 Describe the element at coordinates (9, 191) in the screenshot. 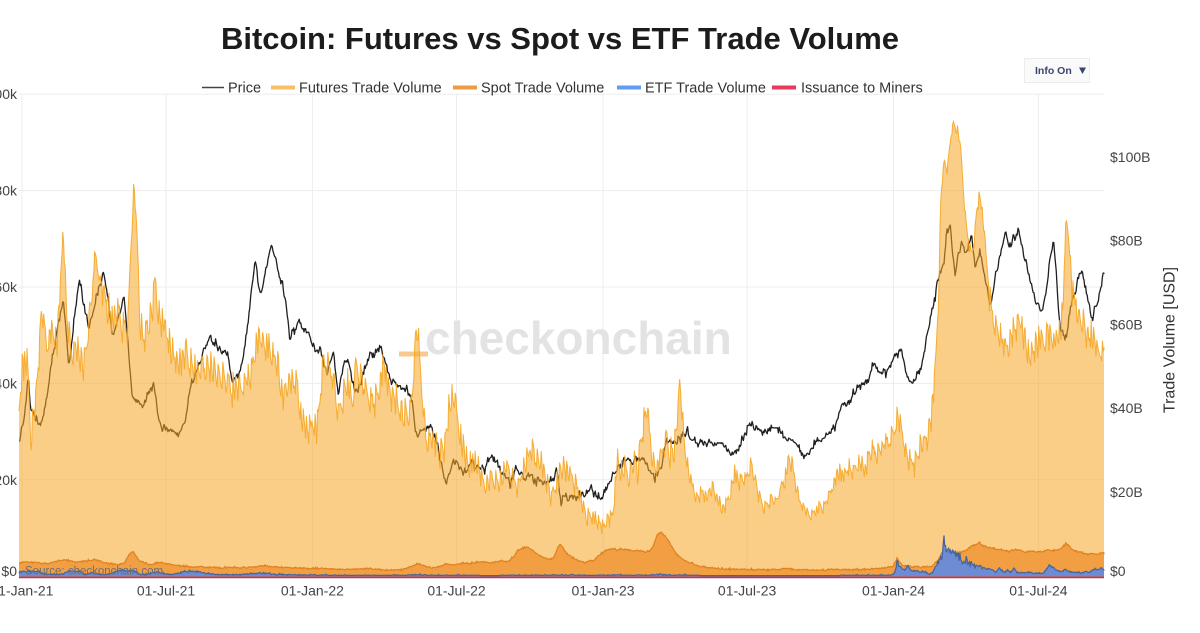

I see `svg-text: $80k` at that location.